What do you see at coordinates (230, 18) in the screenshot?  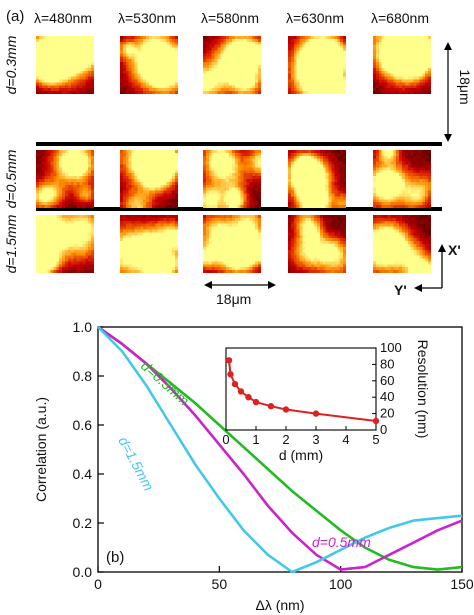 I see `wavelength-label: λ=580nm` at bounding box center [230, 18].